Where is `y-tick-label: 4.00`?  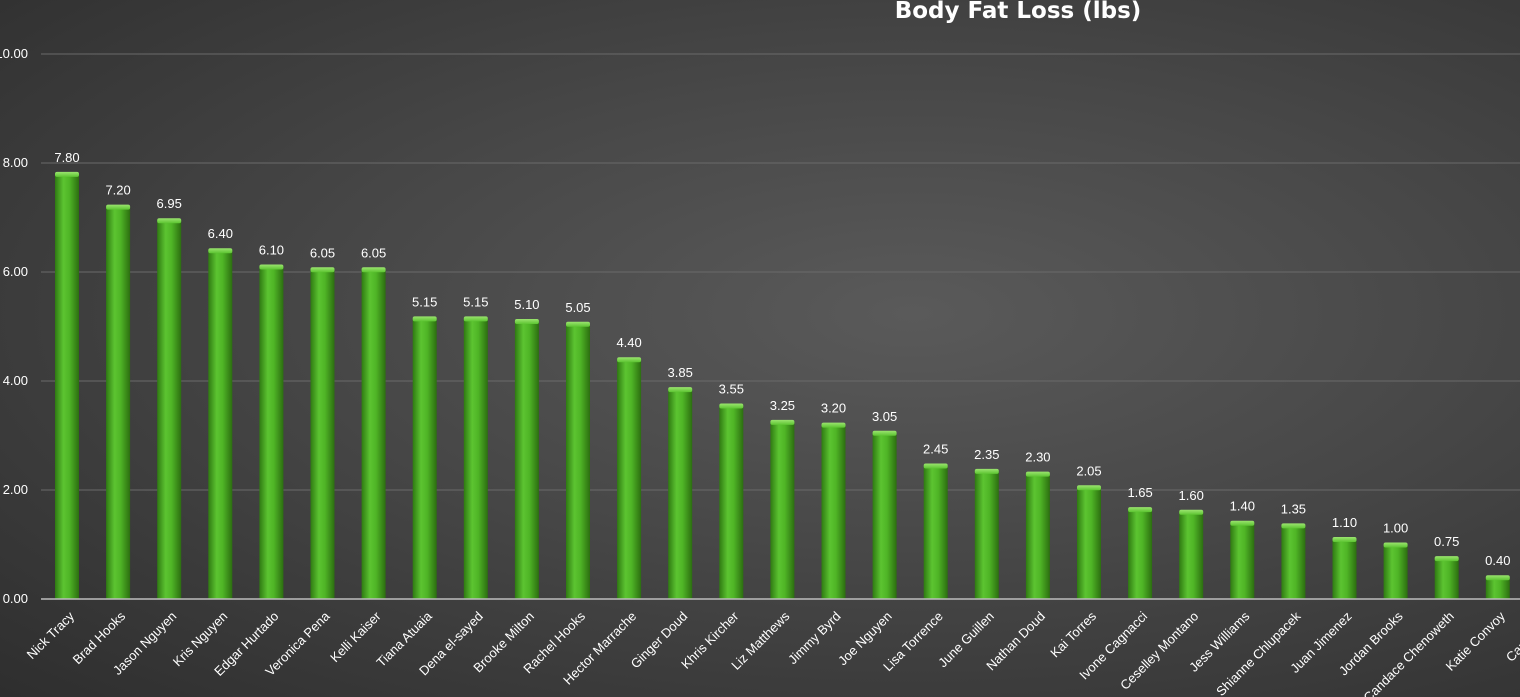
y-tick-label: 4.00 is located at coordinates (15, 380).